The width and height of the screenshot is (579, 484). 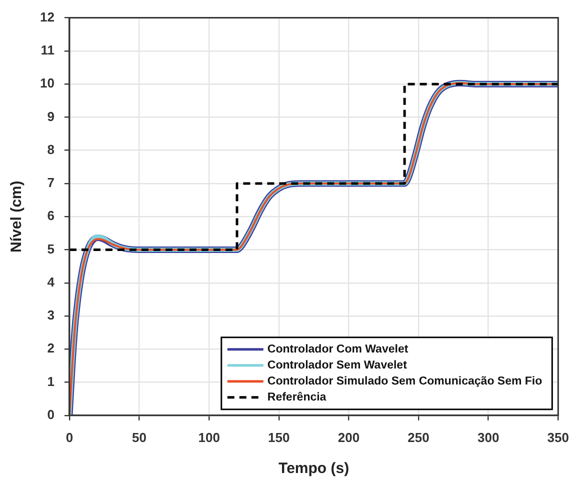 What do you see at coordinates (50, 381) in the screenshot?
I see `y-tick-label: 1` at bounding box center [50, 381].